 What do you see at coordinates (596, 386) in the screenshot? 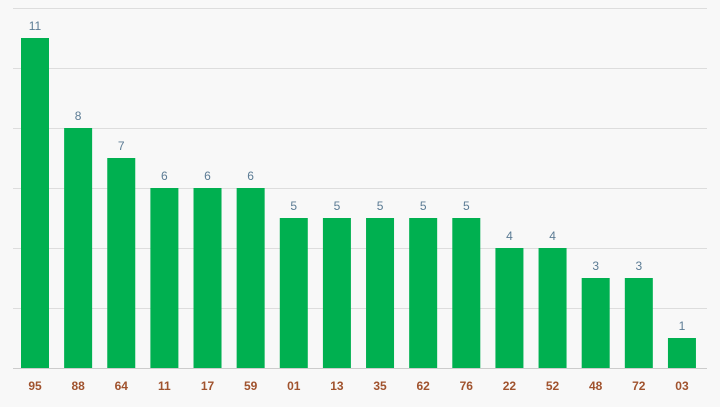
I see `category-label-48: 48` at bounding box center [596, 386].